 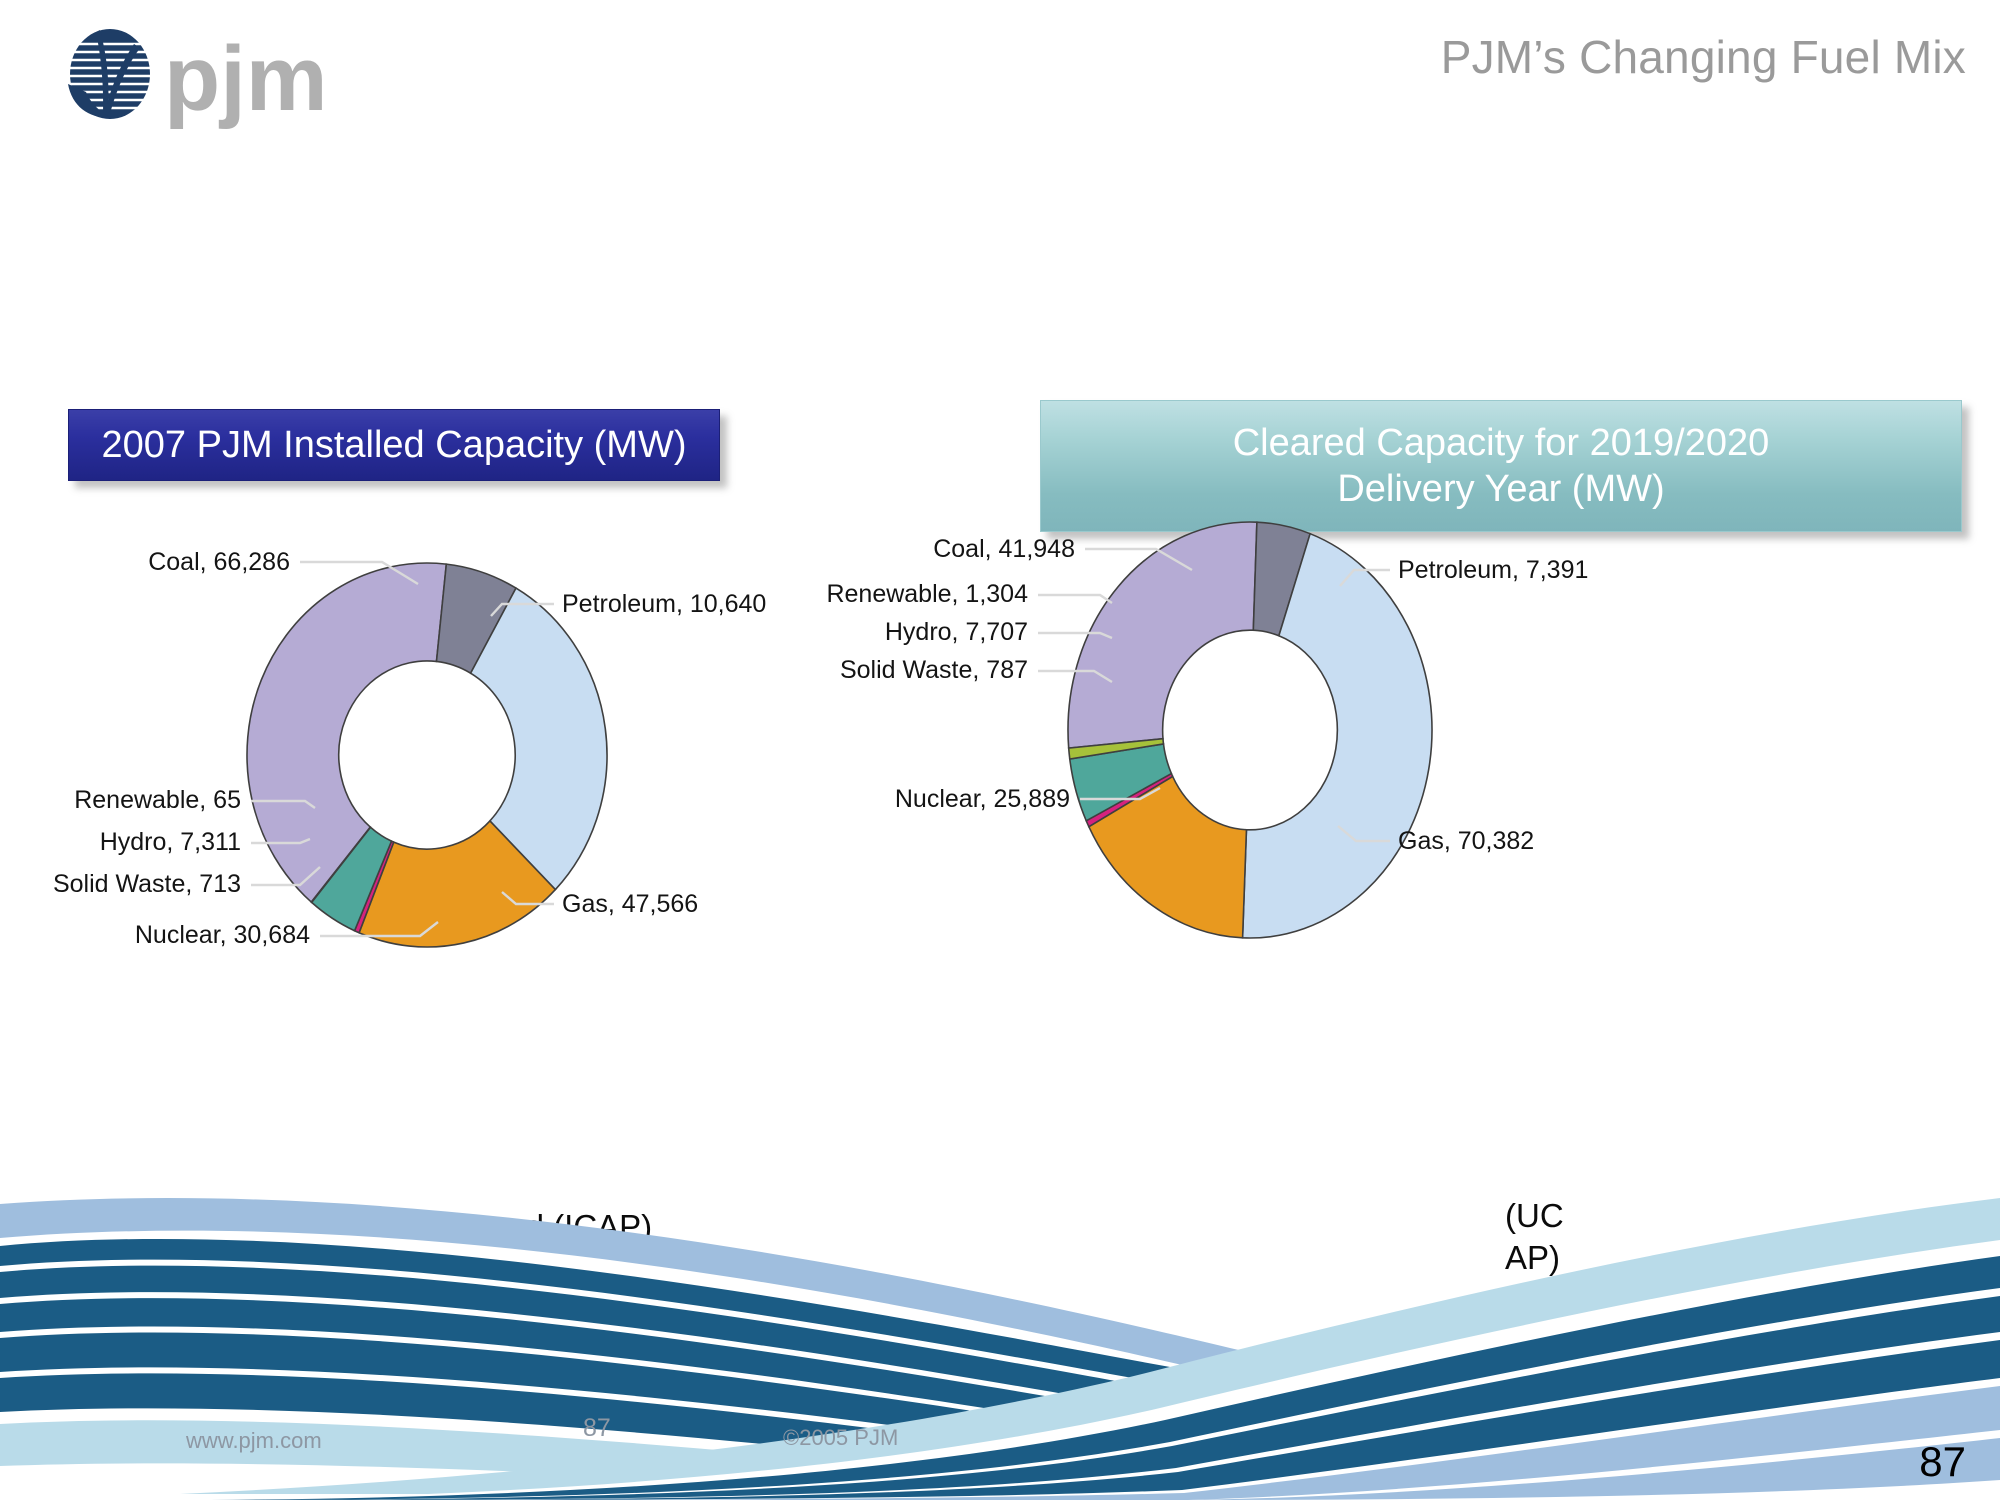 What do you see at coordinates (1501, 489) in the screenshot?
I see `banner-right-label-line2: Delivery Year (MW)` at bounding box center [1501, 489].